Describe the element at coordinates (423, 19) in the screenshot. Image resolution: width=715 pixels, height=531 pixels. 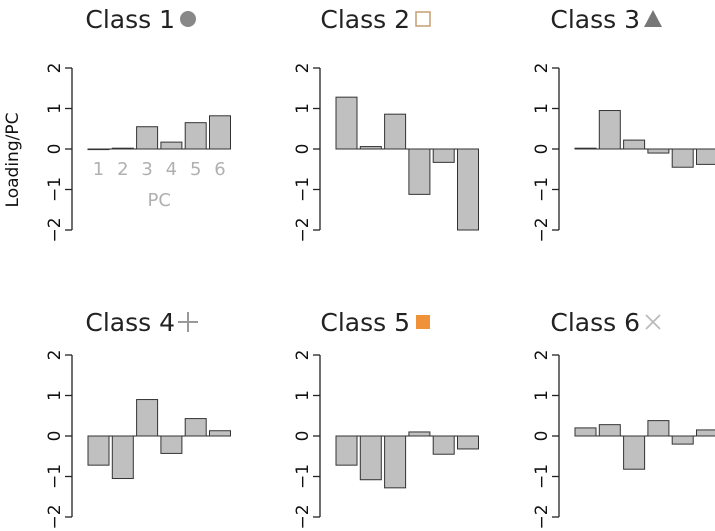
I see `open-square-marker-icon` at that location.